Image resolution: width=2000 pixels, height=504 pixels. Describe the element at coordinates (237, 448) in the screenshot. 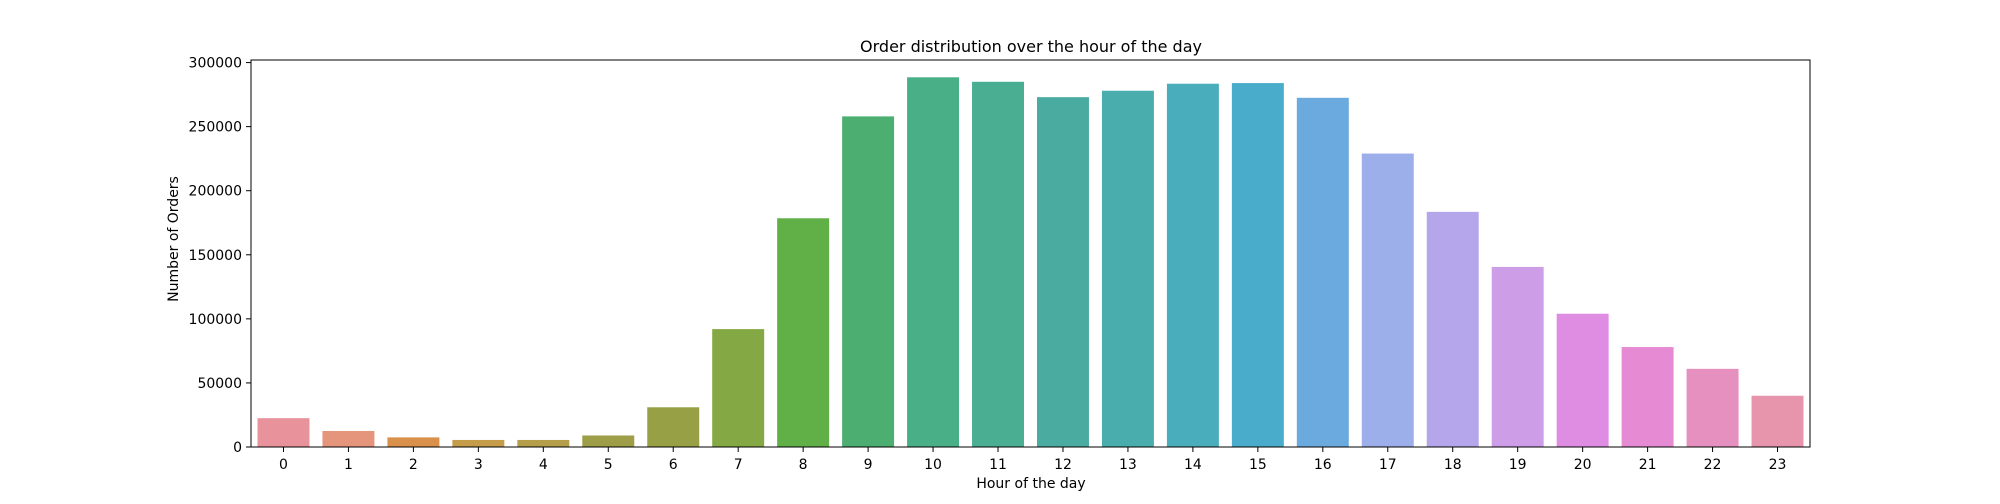

I see `y-tick-label: 0` at that location.